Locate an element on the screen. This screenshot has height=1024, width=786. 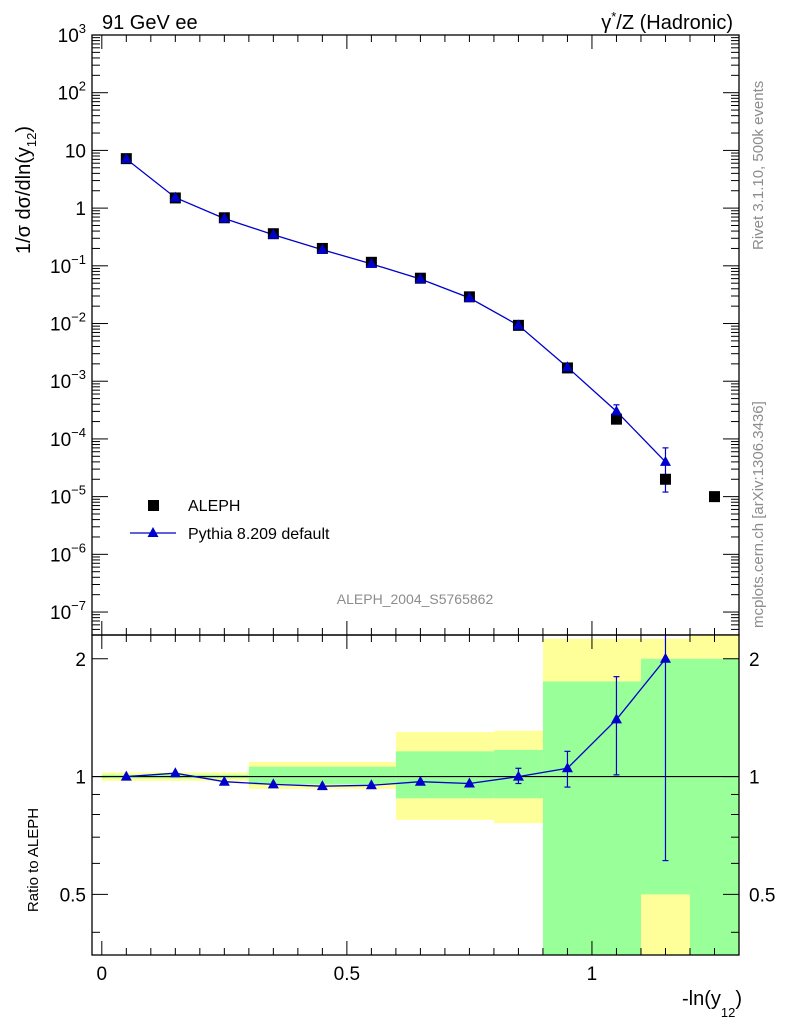
upper-y-tick-label: 10⁻⁴ is located at coordinates (68, 438).